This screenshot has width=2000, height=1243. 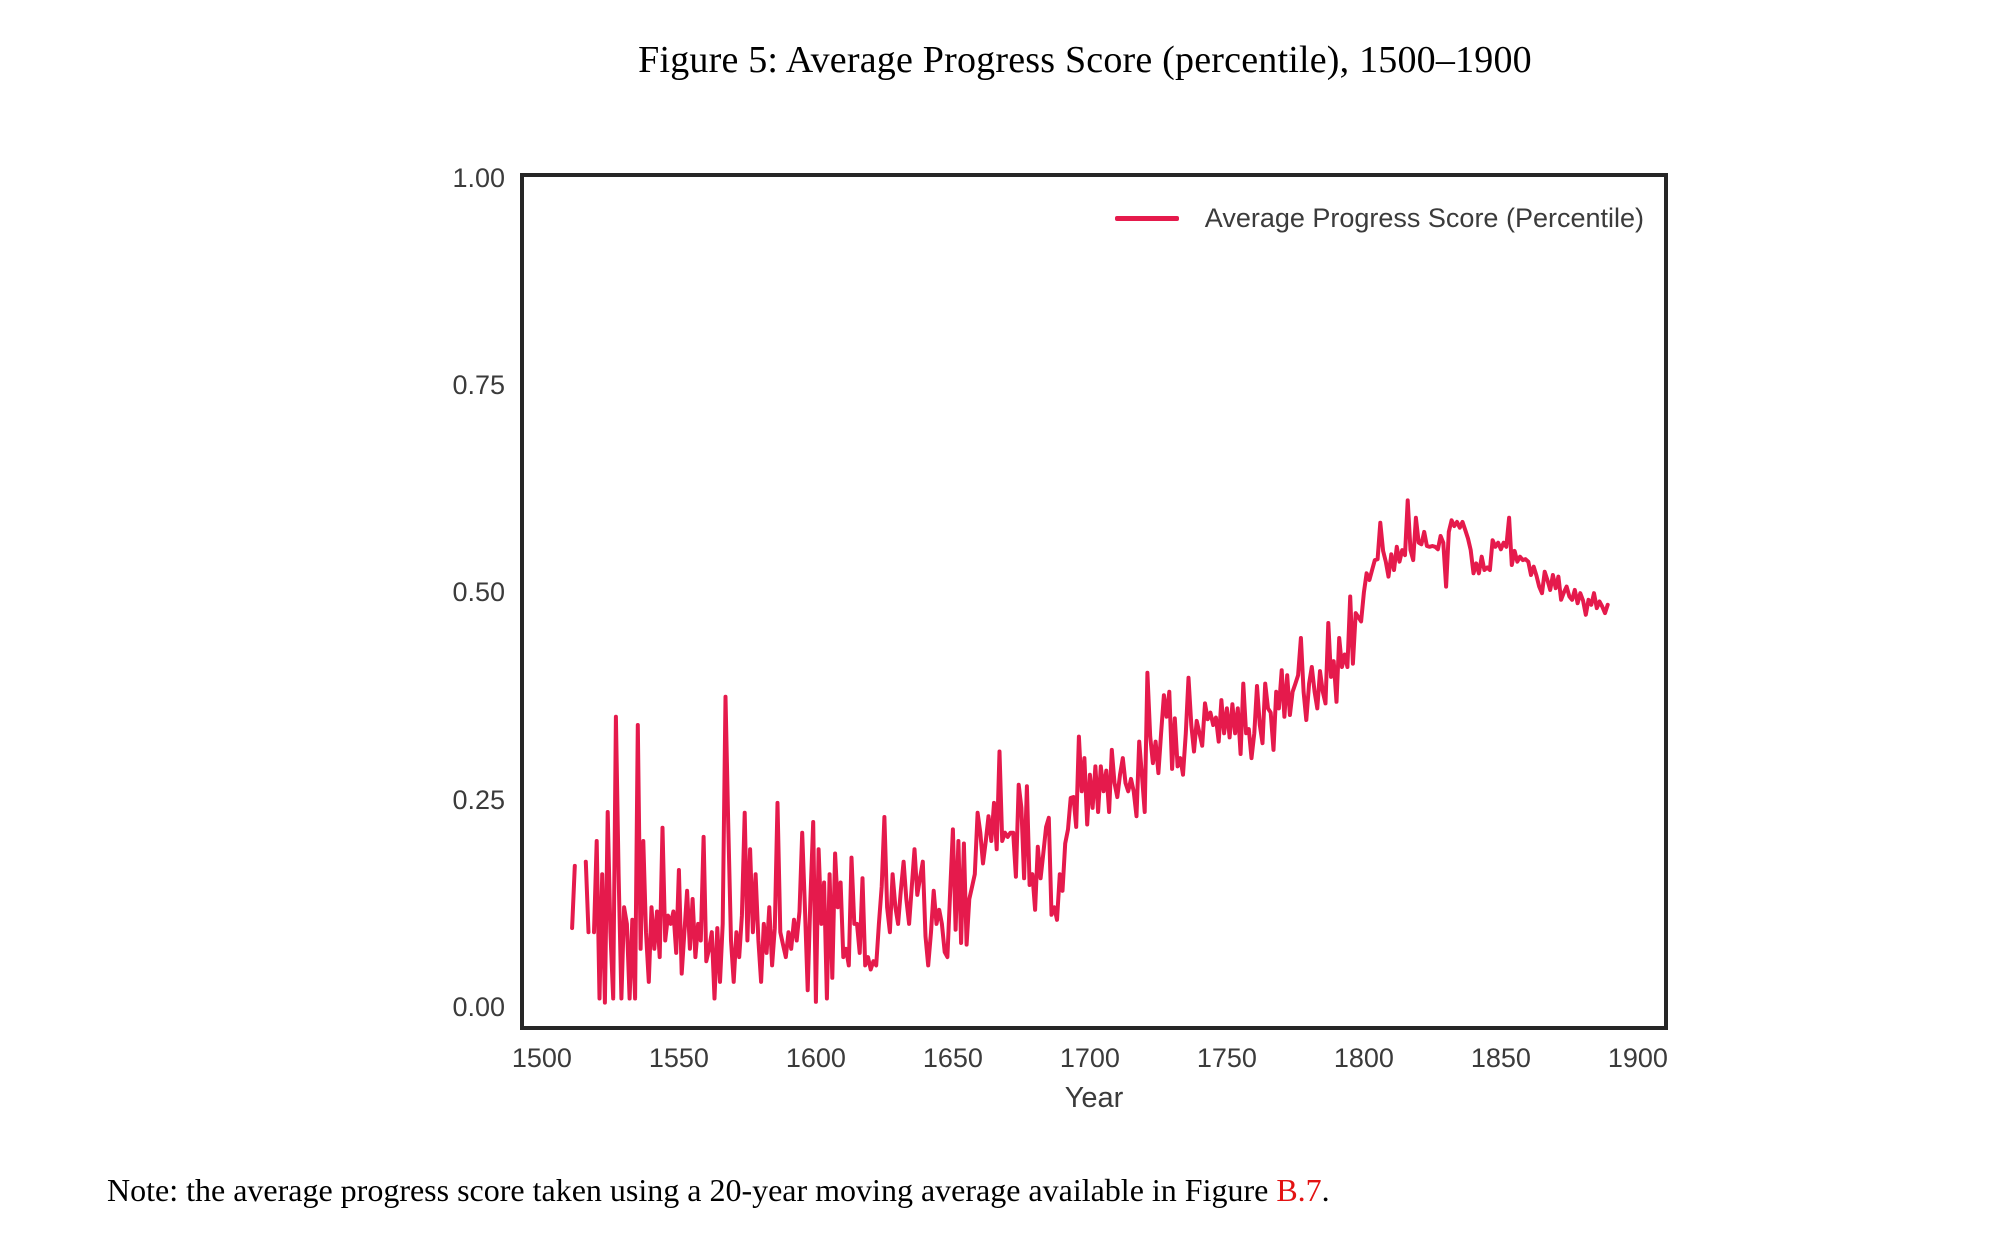 What do you see at coordinates (815, 1058) in the screenshot?
I see `x-tick-label: 1600` at bounding box center [815, 1058].